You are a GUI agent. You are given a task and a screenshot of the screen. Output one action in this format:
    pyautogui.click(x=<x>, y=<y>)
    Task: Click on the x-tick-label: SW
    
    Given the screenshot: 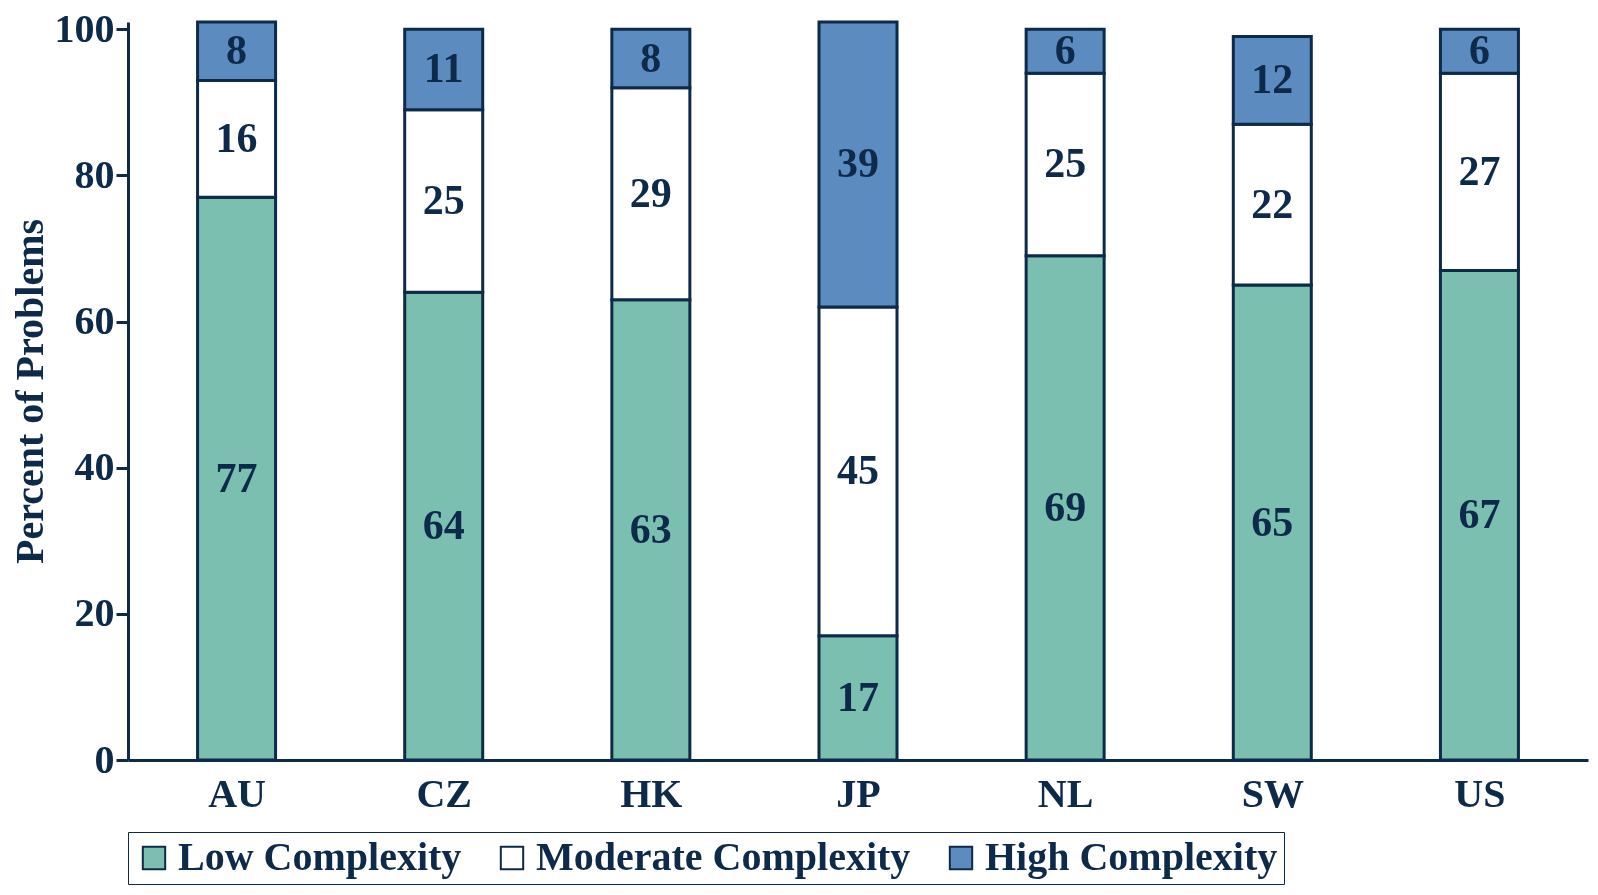 What is the action you would take?
    pyautogui.click(x=1272, y=793)
    